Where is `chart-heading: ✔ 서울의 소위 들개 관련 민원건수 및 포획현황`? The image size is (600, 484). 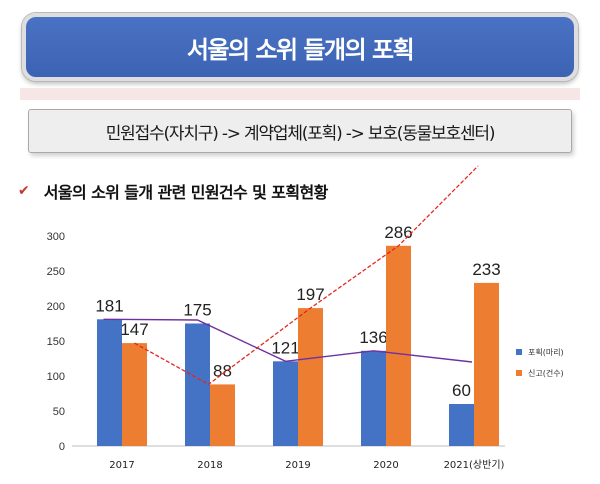
chart-heading: ✔ 서울의 소위 들개 관련 민원건수 및 포획현황 is located at coordinates (173, 191).